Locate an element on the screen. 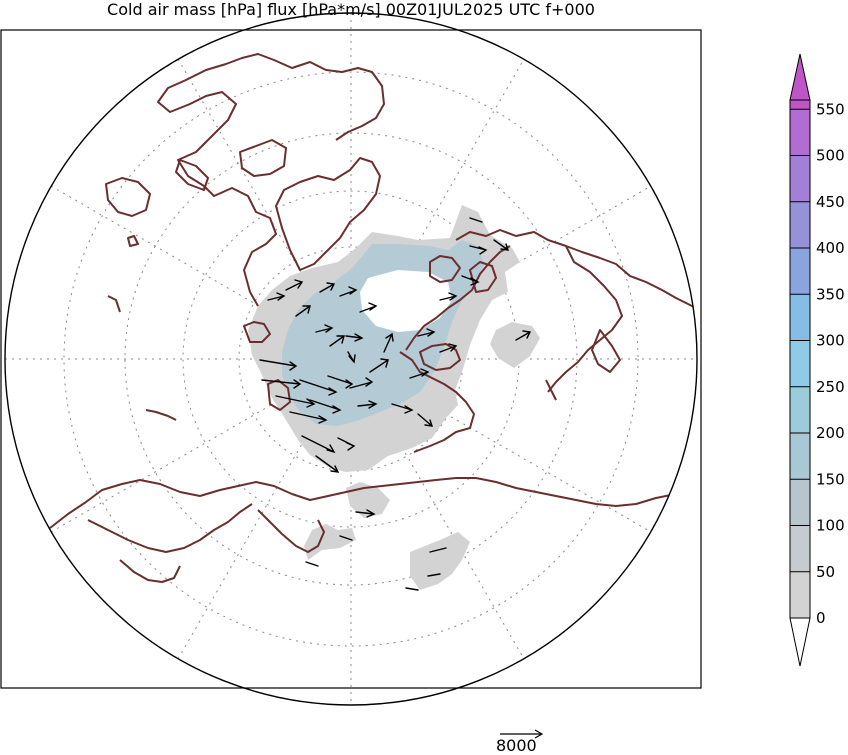 Image resolution: width=848 pixels, height=755 pixels. coast-alaska is located at coordinates (128, 197).